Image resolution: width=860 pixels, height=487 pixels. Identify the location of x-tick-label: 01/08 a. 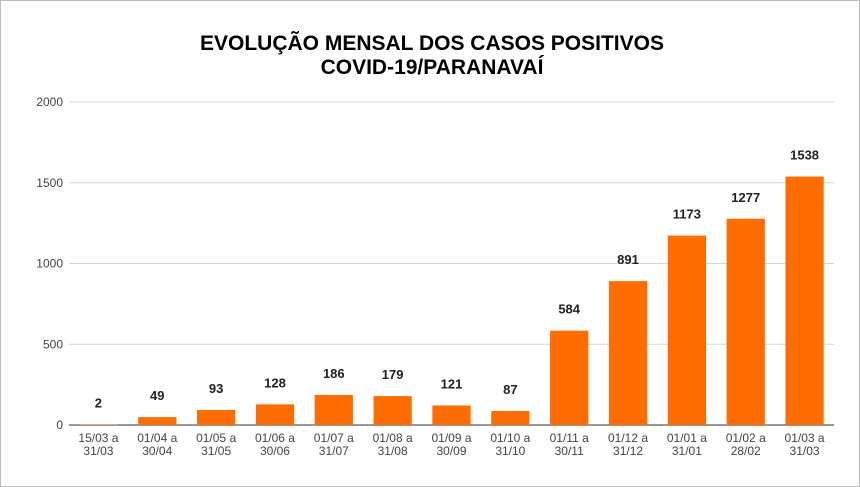
(393, 438).